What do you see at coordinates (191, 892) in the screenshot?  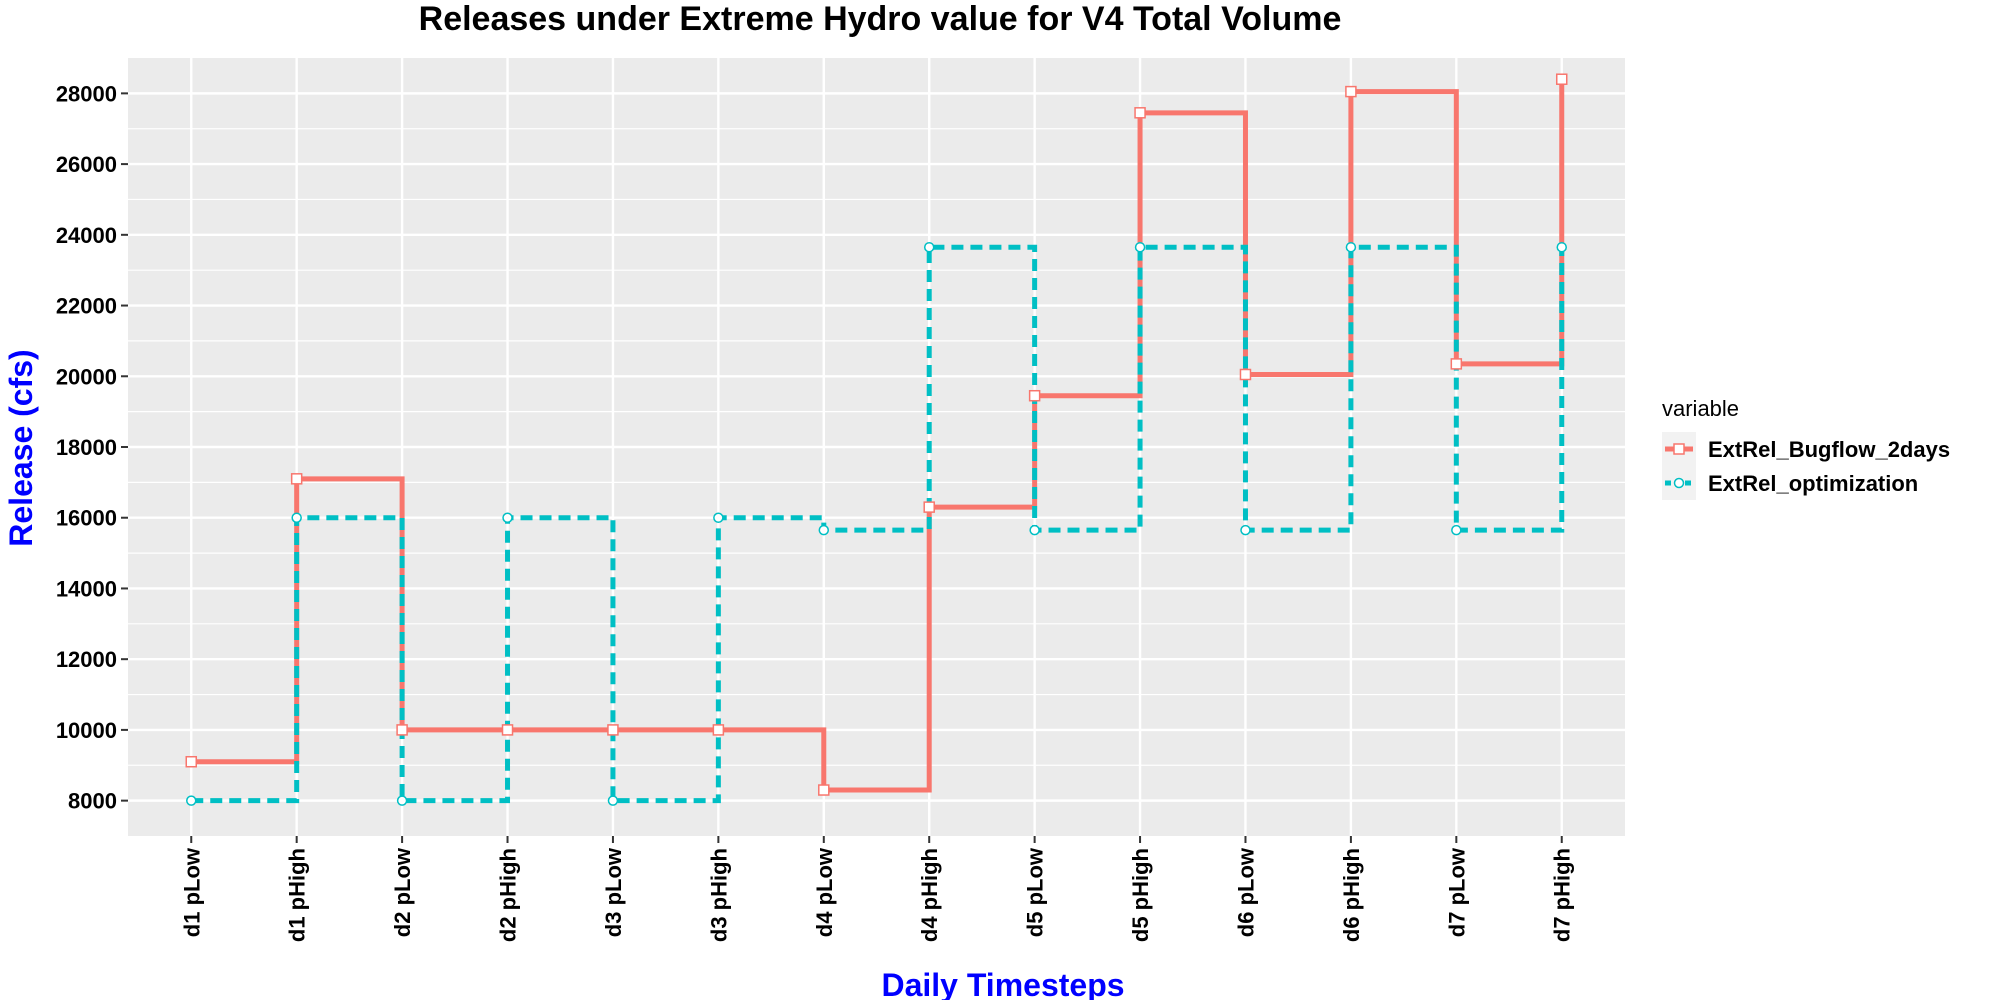 I see `x-tick-label: d1 pLow` at bounding box center [191, 892].